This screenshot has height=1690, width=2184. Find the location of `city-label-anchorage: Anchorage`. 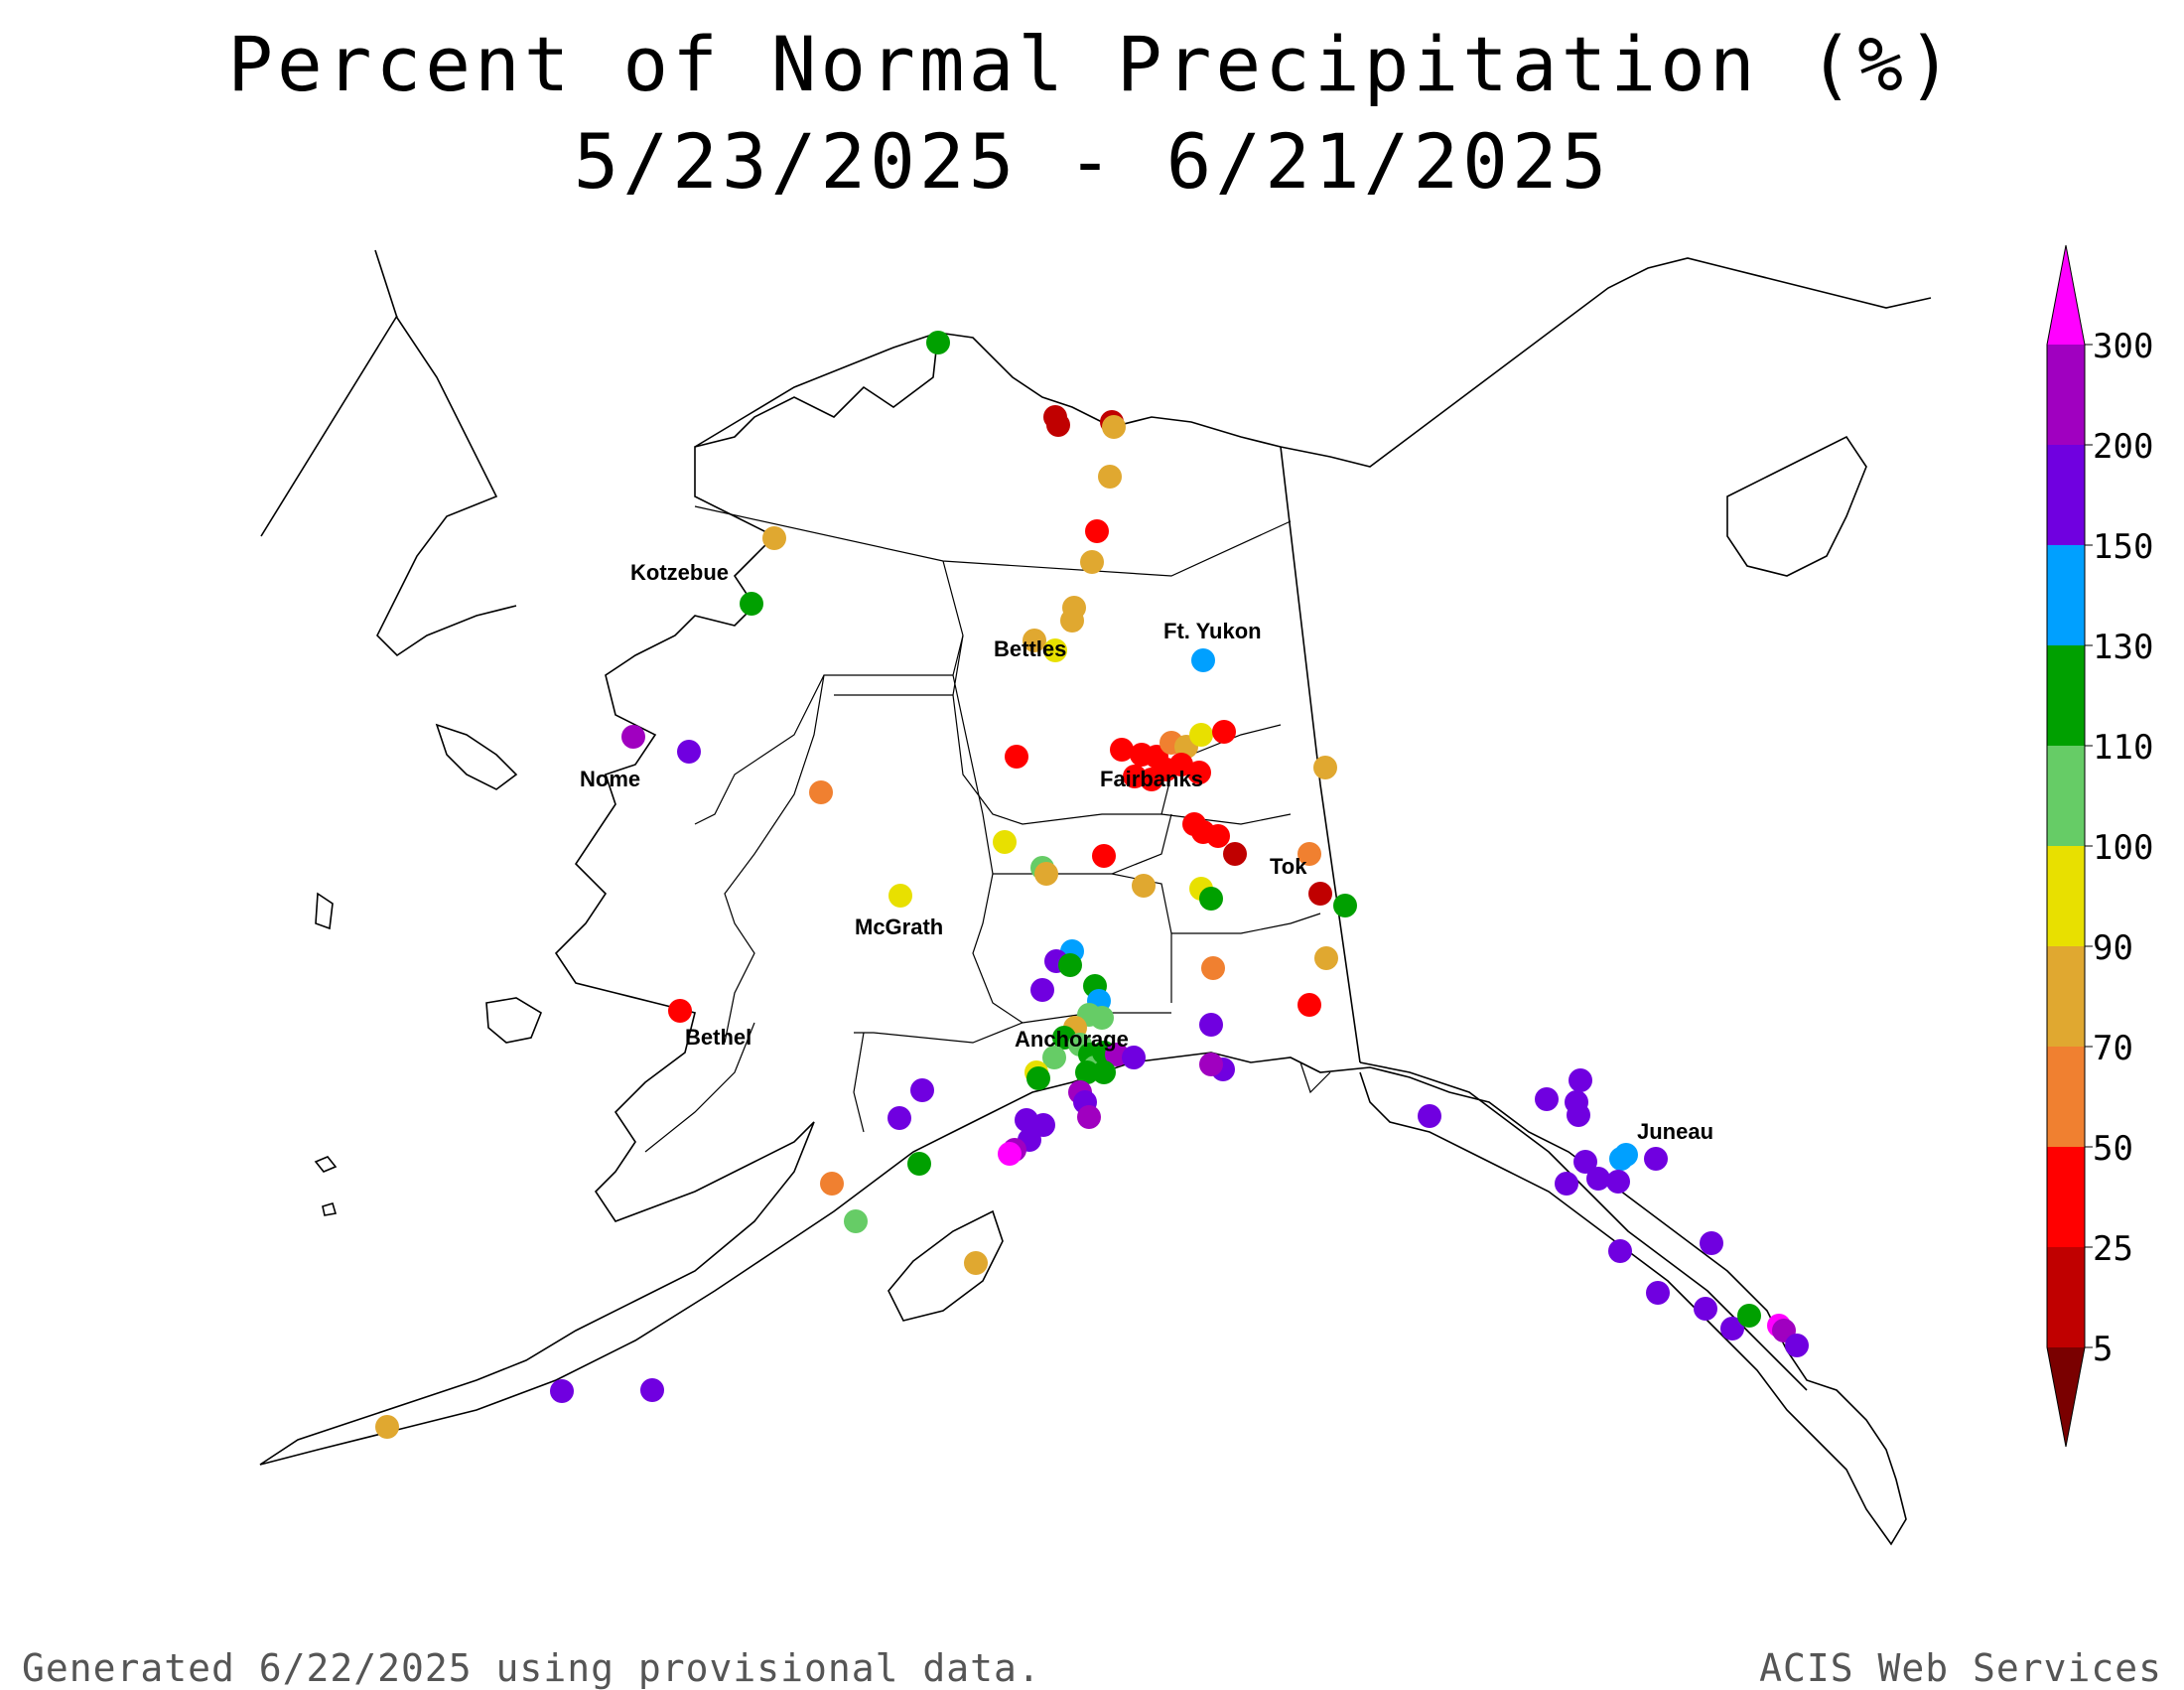

city-label-anchorage: Anchorage is located at coordinates (1072, 1039).